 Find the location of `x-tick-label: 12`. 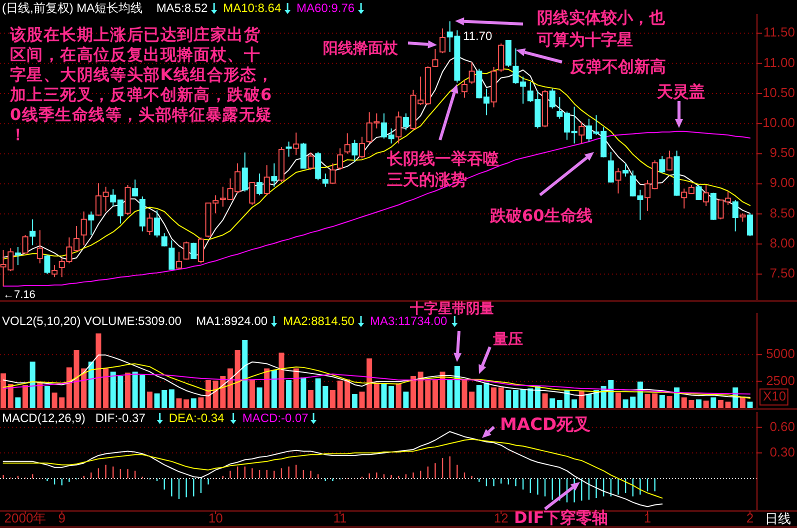

x-tick-label: 12 is located at coordinates (501, 518).